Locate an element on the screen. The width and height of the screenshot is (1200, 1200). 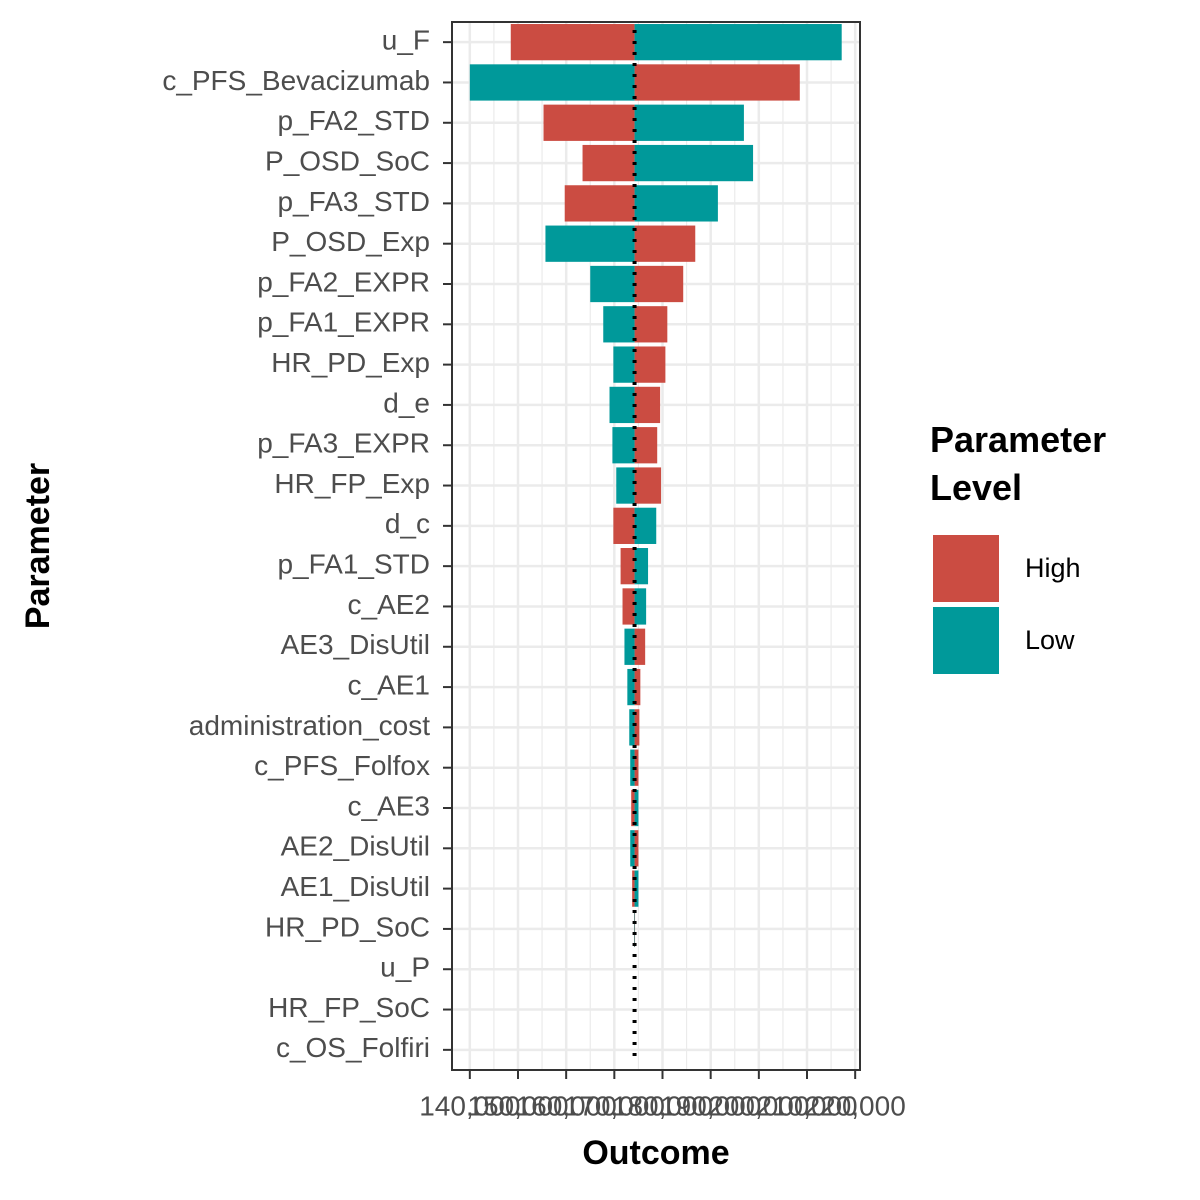
y-tick-label: HR_FP_Exp is located at coordinates (352, 483).